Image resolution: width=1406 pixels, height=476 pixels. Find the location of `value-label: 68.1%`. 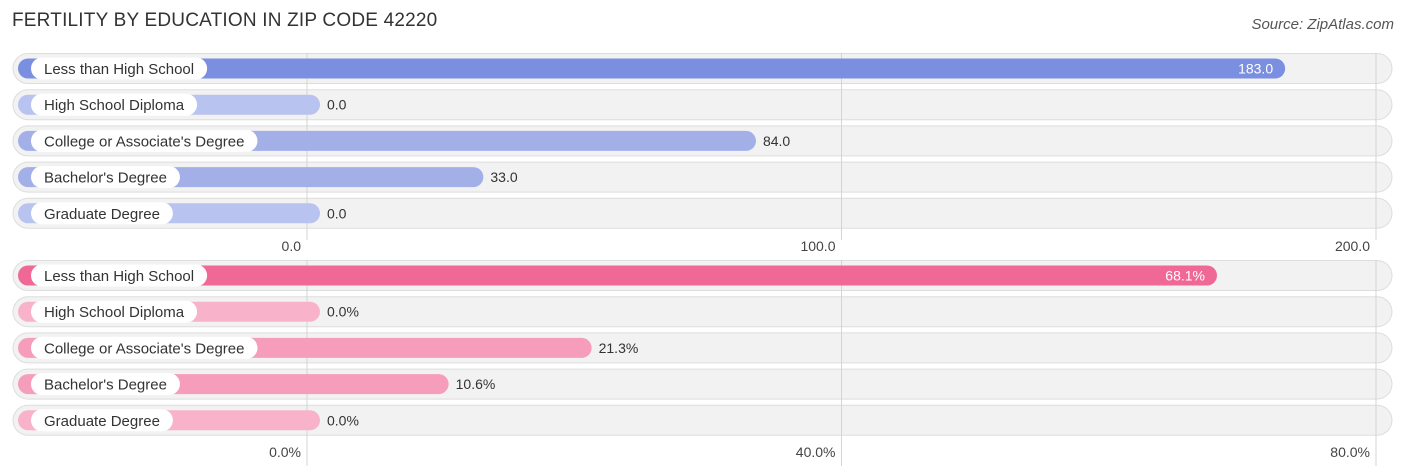

value-label: 68.1% is located at coordinates (1185, 276).